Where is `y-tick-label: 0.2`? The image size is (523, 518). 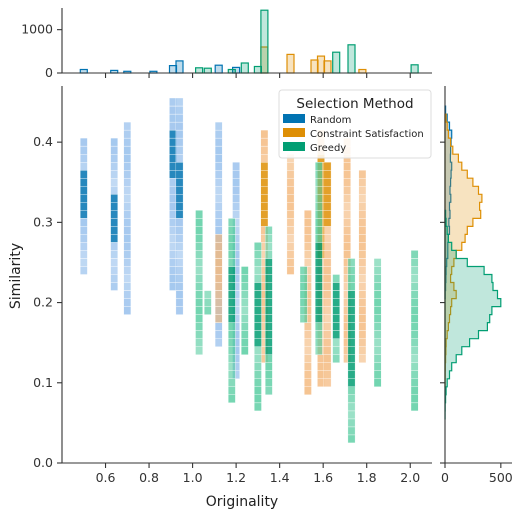
y-tick-label: 0.2 is located at coordinates (43, 302).